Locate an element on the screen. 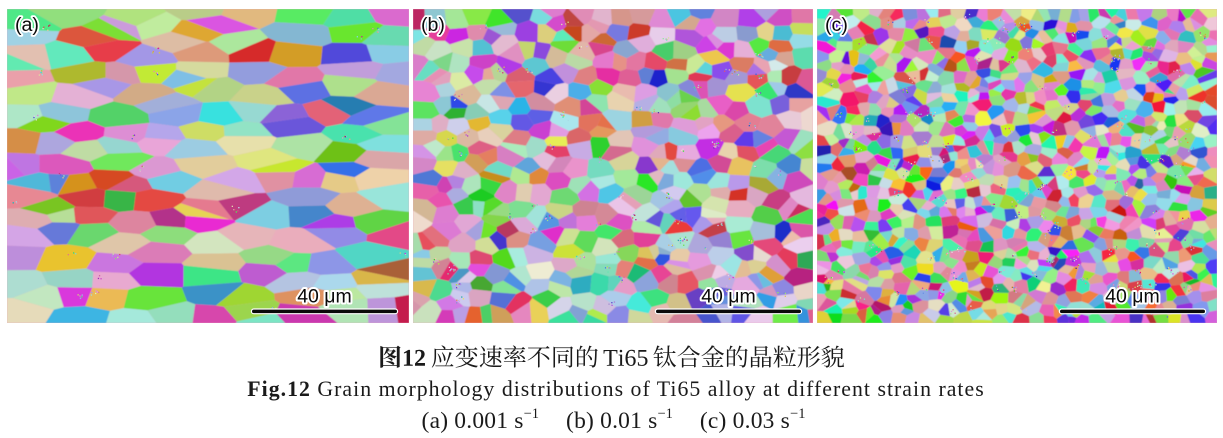  svg-text: (c) is located at coordinates (836, 25).